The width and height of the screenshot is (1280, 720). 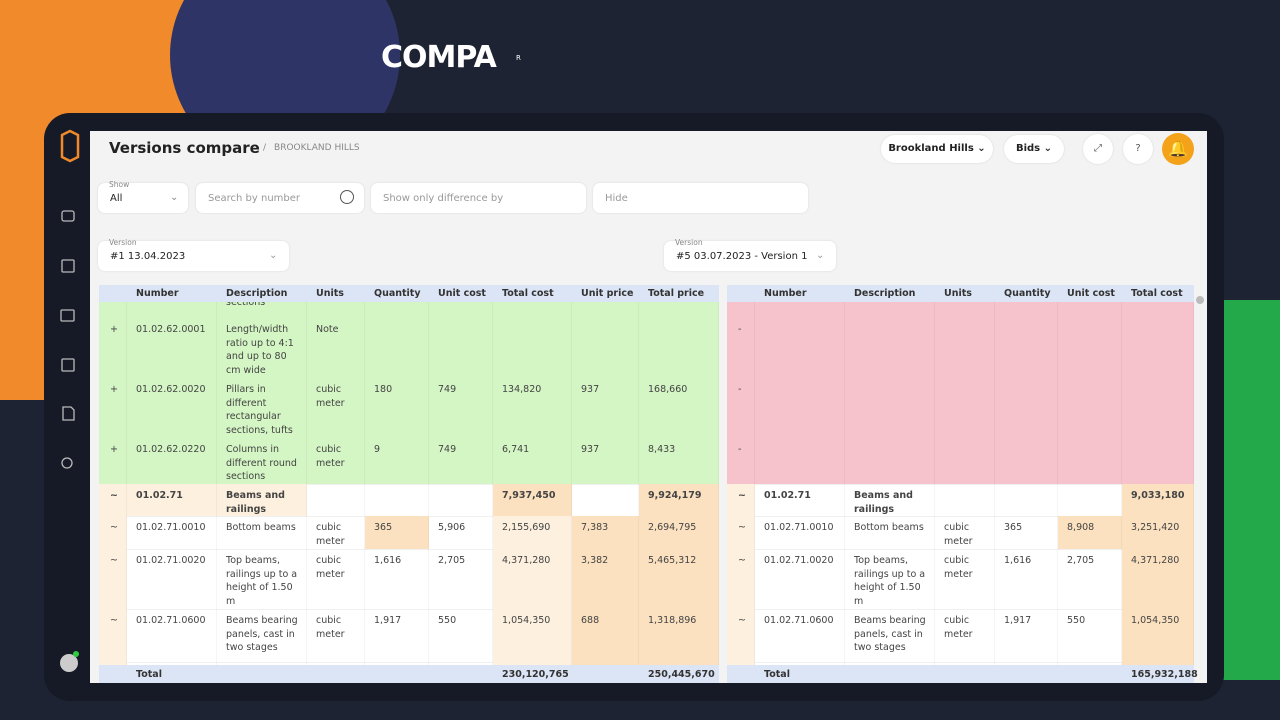 I want to click on version-select: Version #5 03.07.2023 - Version 1 ⌄, so click(x=750, y=254).